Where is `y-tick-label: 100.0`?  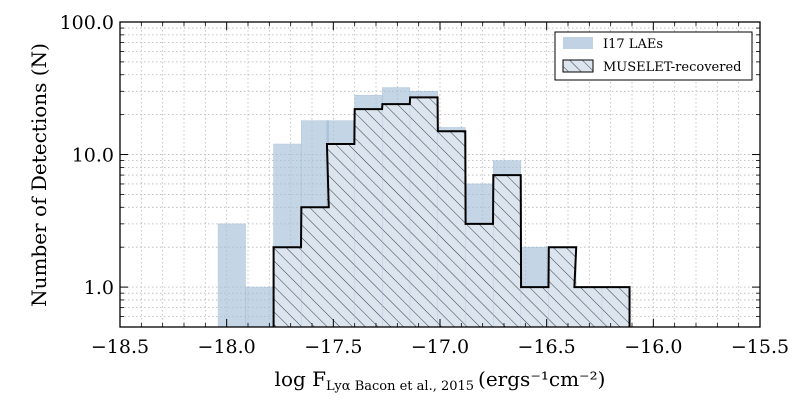
y-tick-label: 100.0 is located at coordinates (87, 23).